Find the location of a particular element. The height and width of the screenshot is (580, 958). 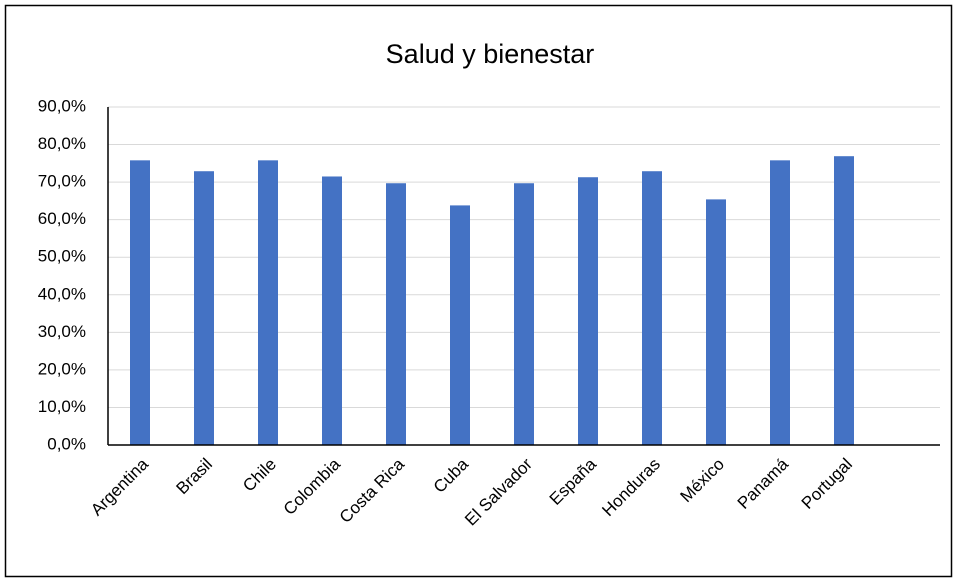

y-tick-label: 70,0% is located at coordinates (62, 181).